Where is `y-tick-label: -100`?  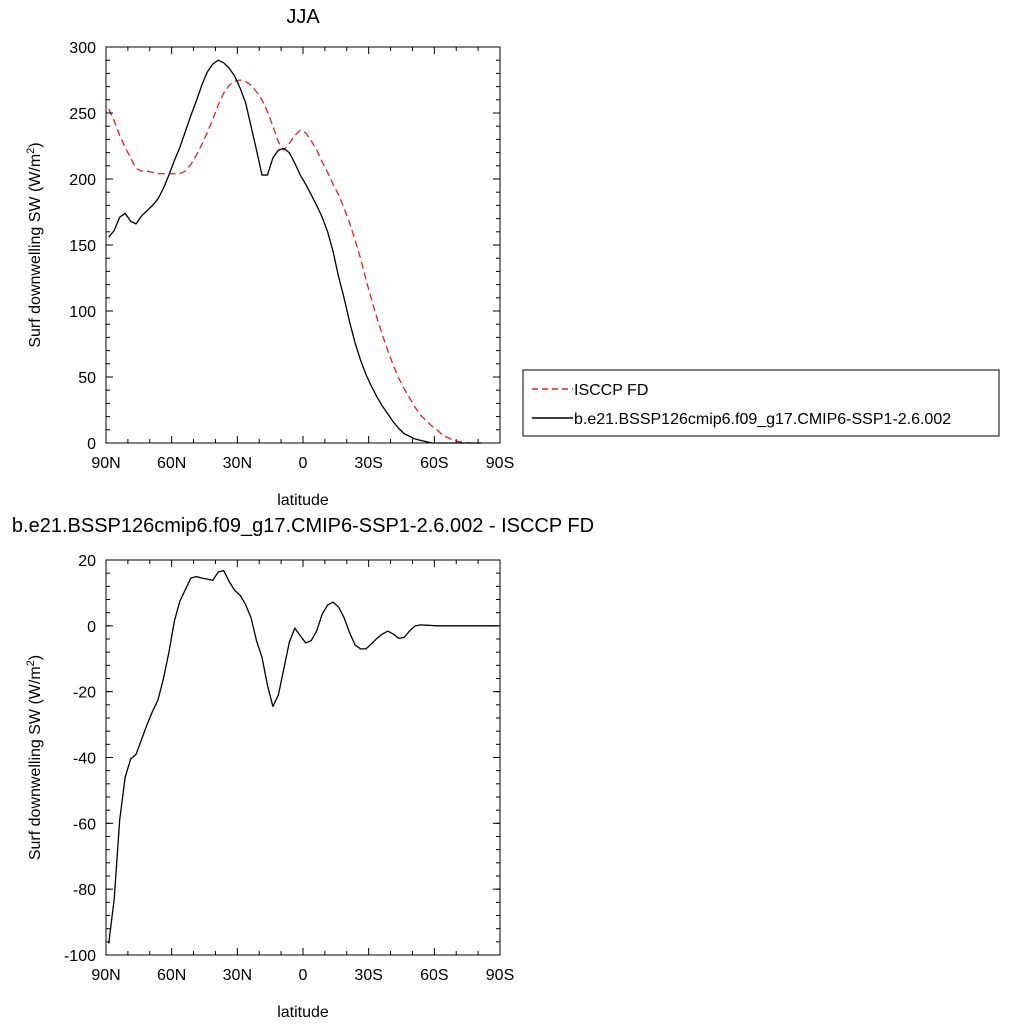 y-tick-label: -100 is located at coordinates (80, 956).